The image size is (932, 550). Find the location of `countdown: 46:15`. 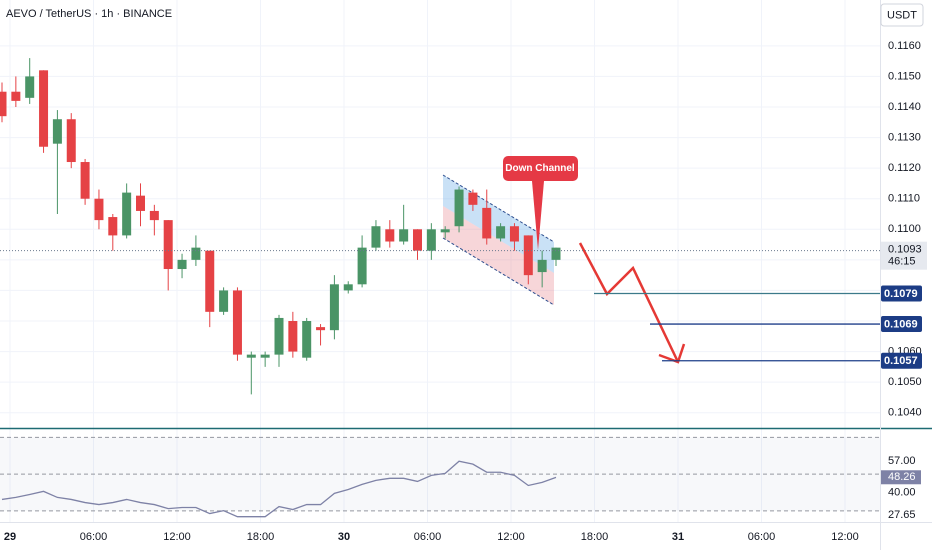

countdown: 46:15 is located at coordinates (902, 262).